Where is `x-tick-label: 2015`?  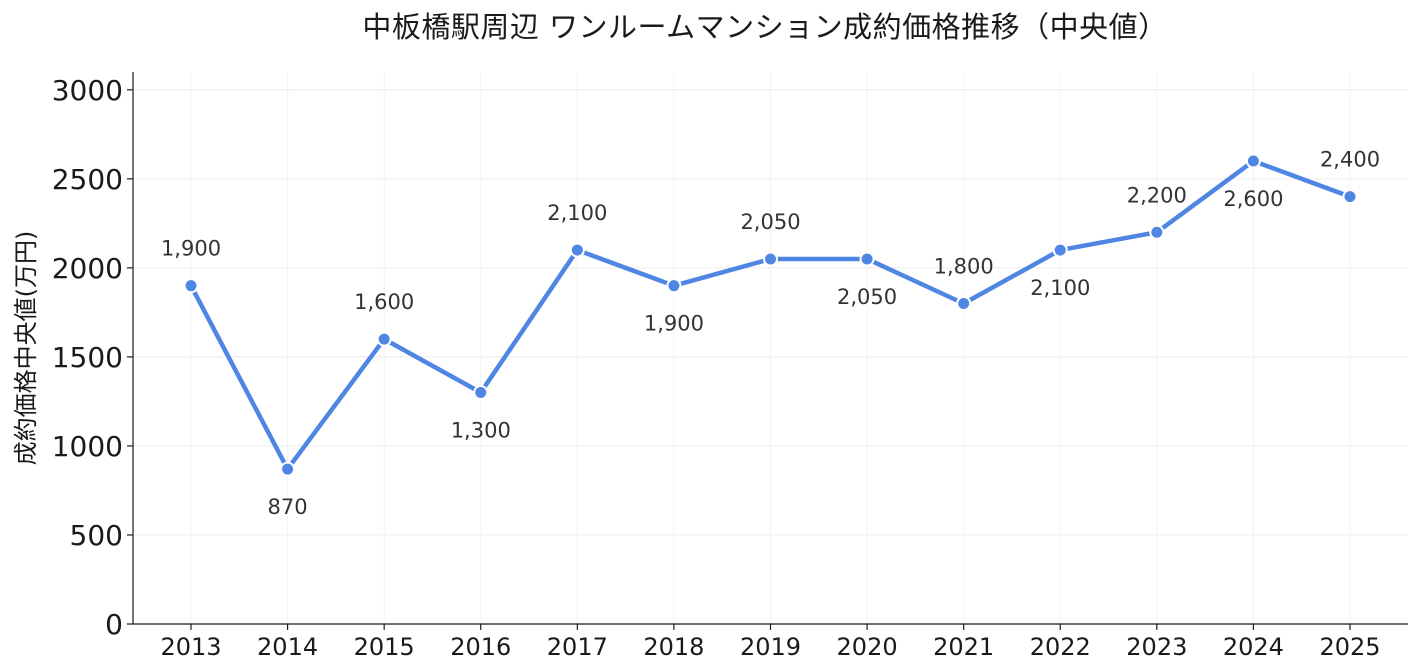 x-tick-label: 2015 is located at coordinates (384, 647).